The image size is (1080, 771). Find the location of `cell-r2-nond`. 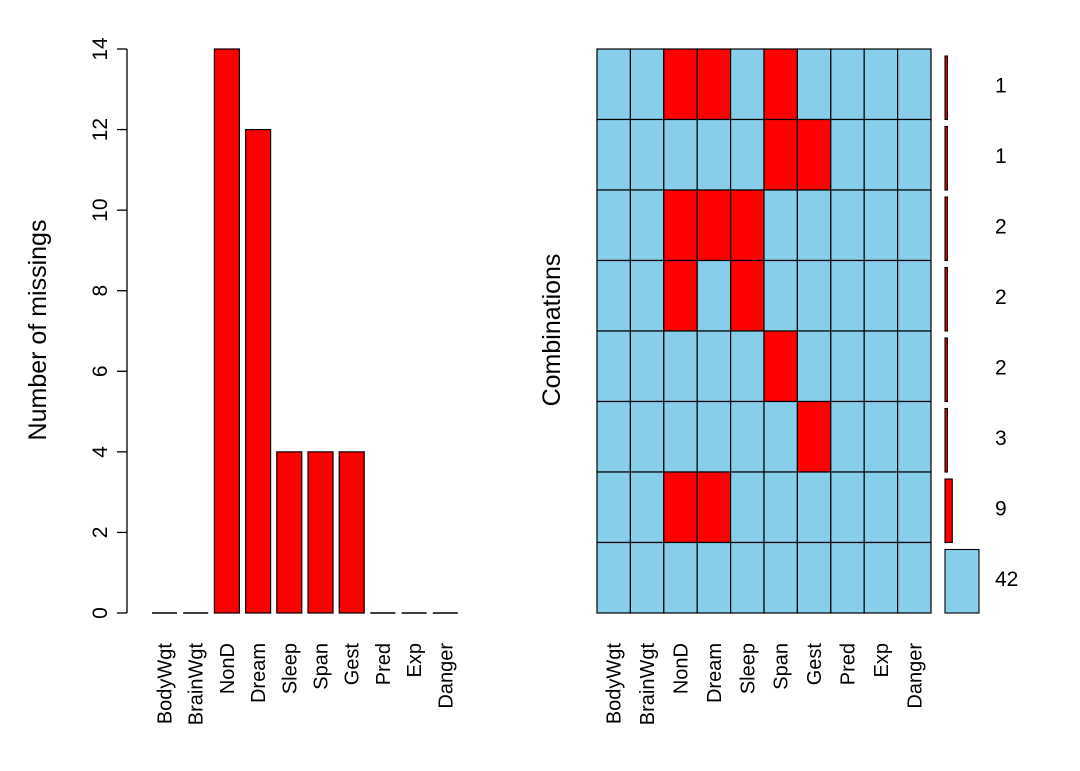

cell-r2-nond is located at coordinates (680, 154).